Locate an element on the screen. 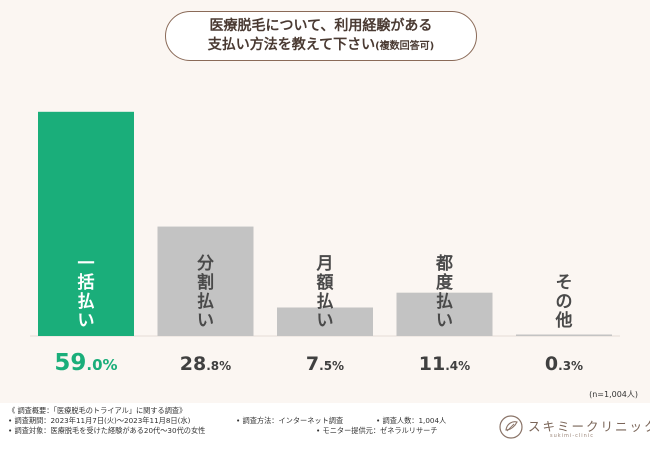 The width and height of the screenshot is (650, 450). category-label-0: 一括払い is located at coordinates (86, 292).